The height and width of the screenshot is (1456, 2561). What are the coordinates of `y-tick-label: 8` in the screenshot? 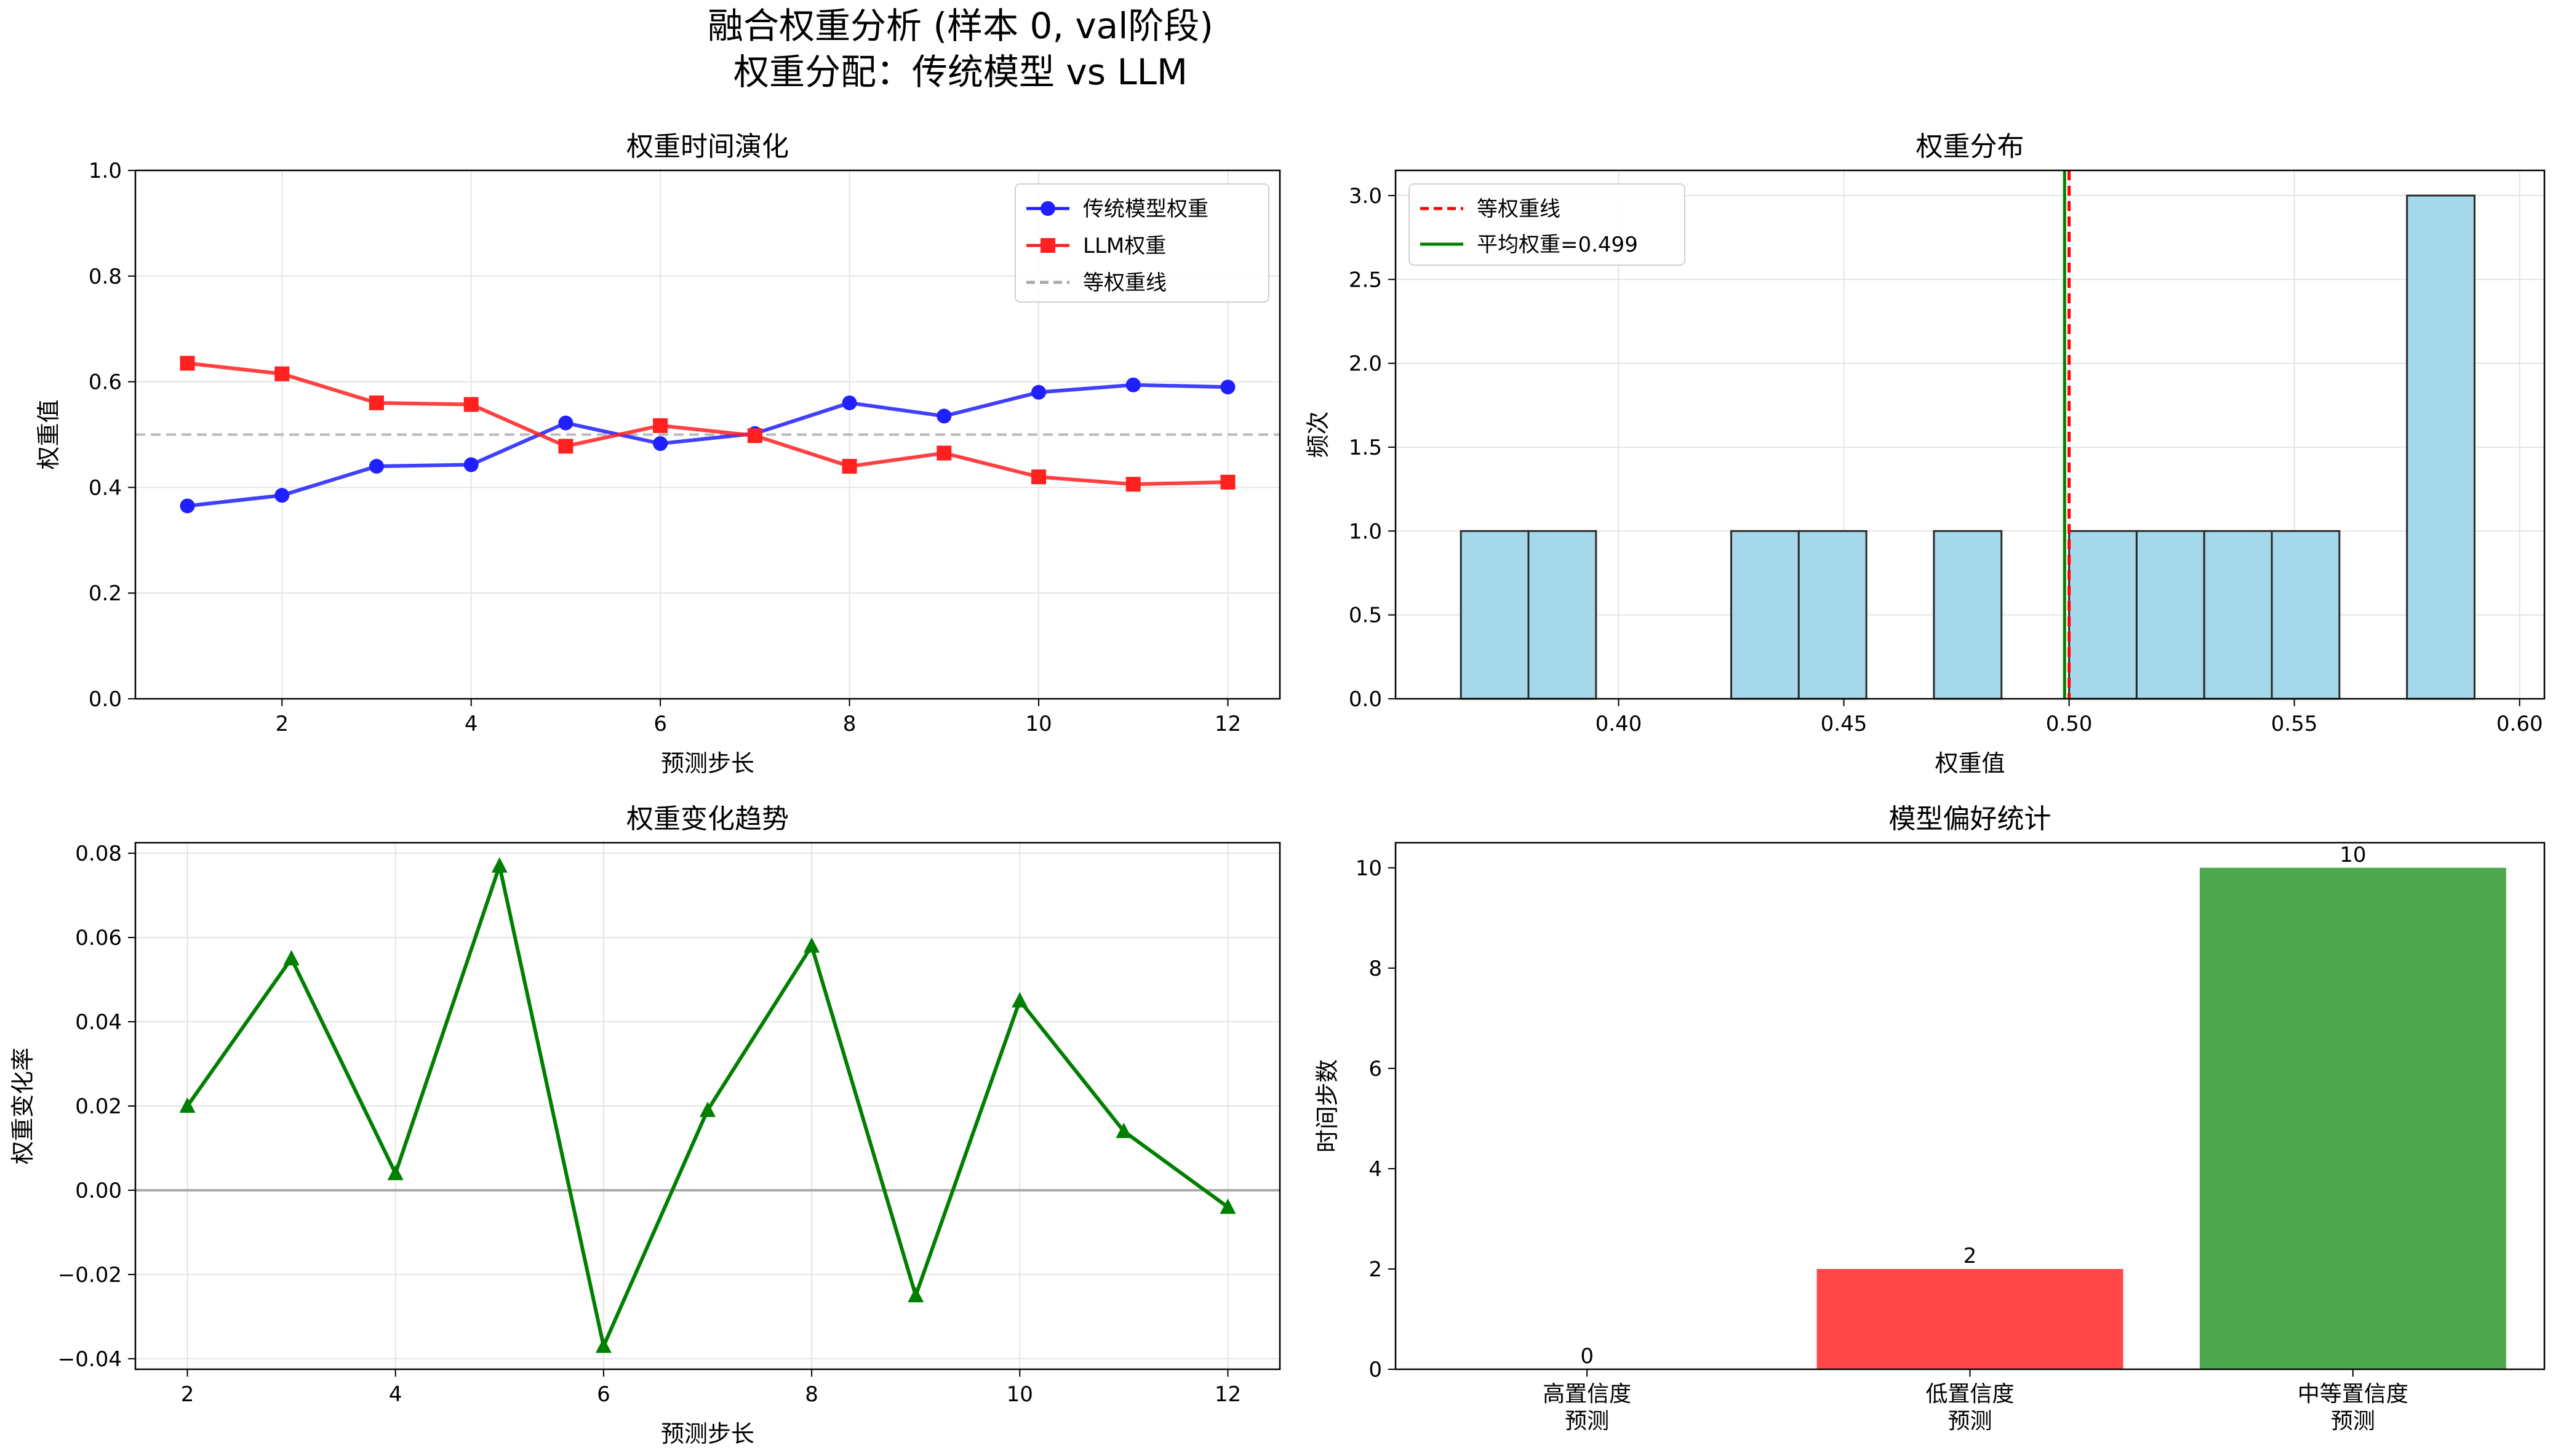 It's located at (1375, 969).